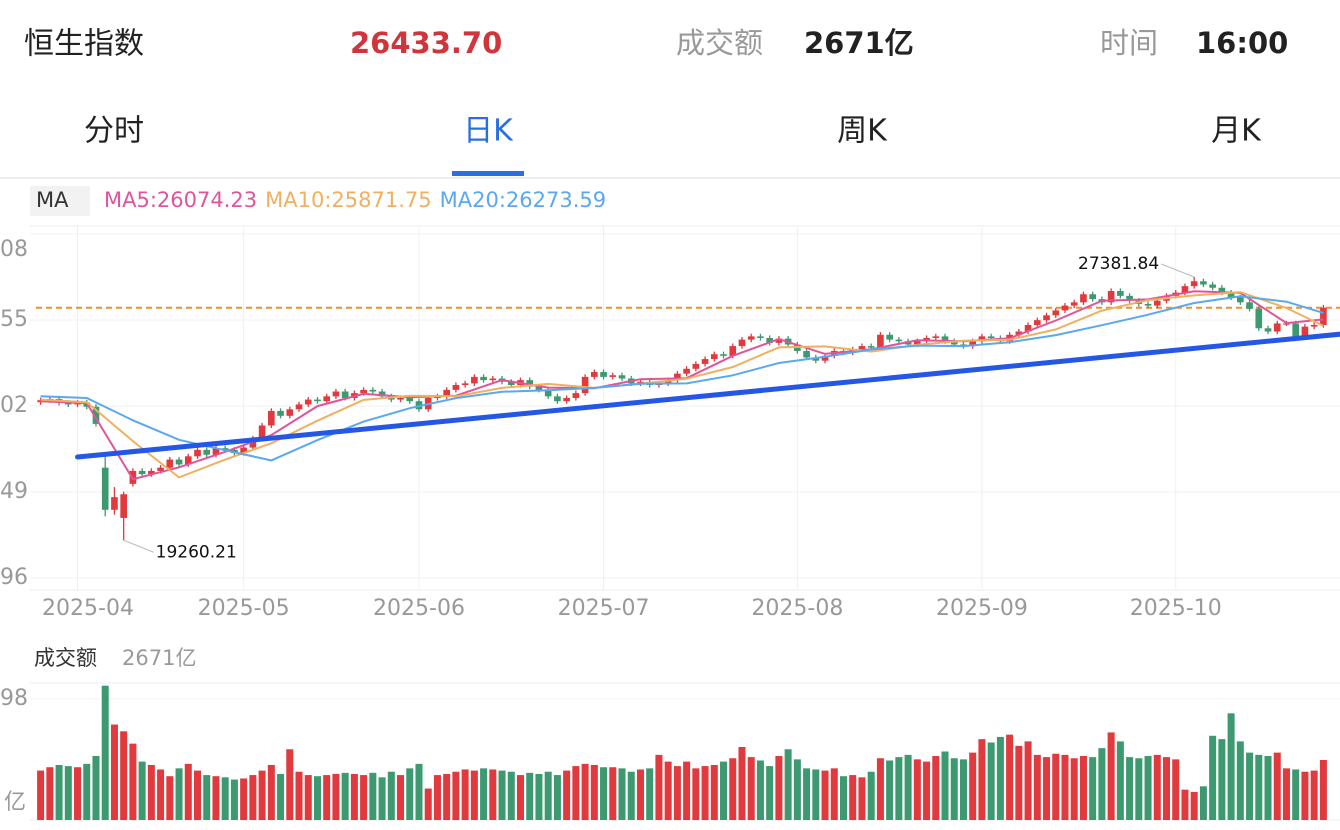 This screenshot has width=1340, height=830. I want to click on legend-entry: MA20:26273.59, so click(523, 200).